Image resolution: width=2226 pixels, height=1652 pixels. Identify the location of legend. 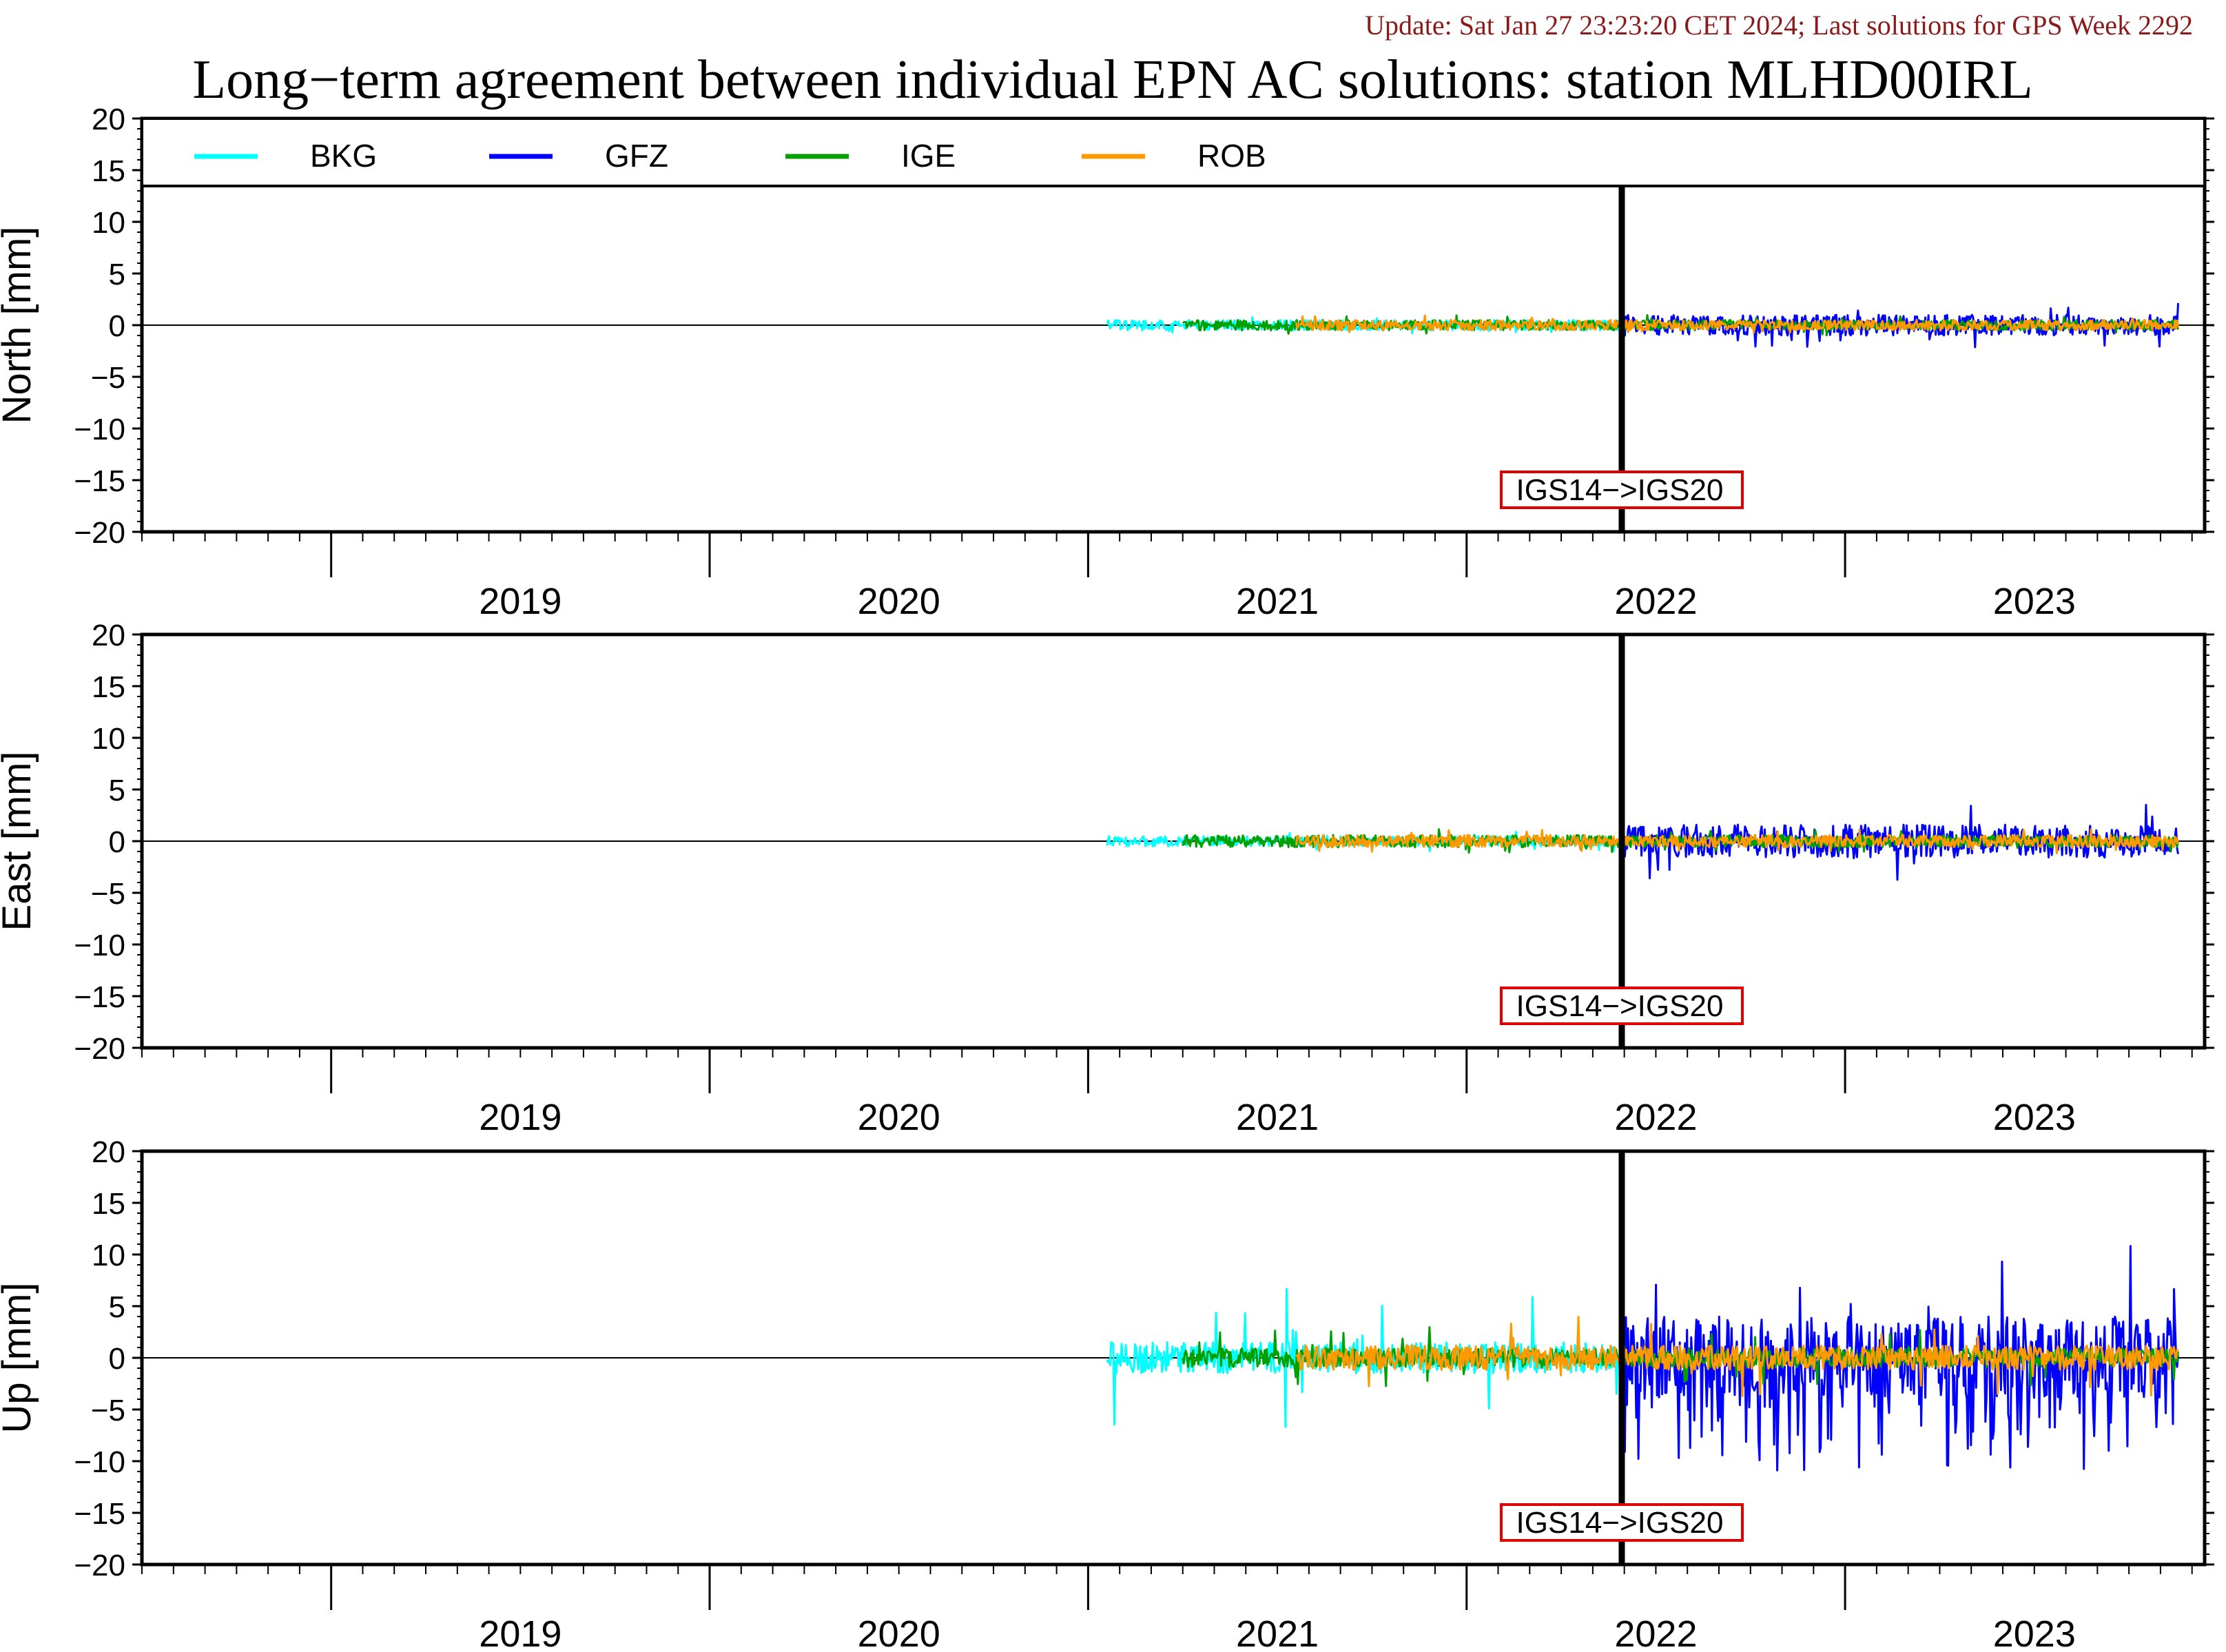
(1173, 152).